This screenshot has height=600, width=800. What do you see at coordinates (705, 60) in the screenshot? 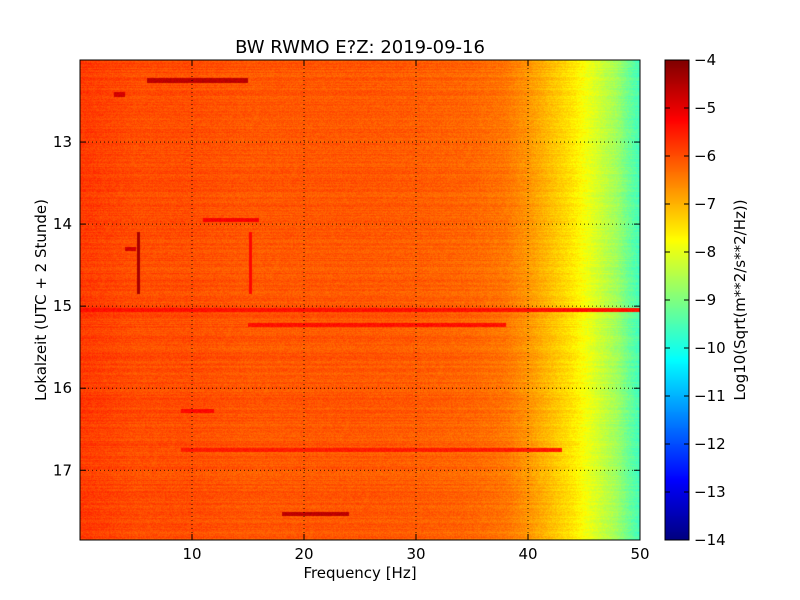
I see `colorbar-tick-label: −4` at bounding box center [705, 60].